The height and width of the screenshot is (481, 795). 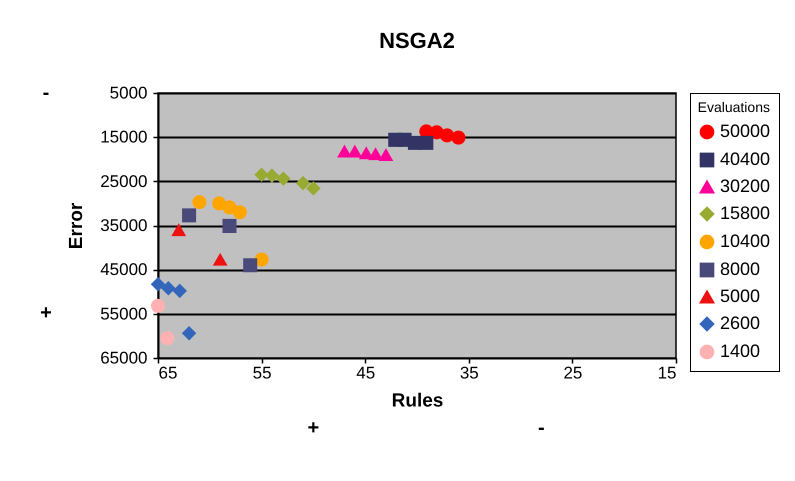 I want to click on x-tick-label: 25, so click(x=572, y=373).